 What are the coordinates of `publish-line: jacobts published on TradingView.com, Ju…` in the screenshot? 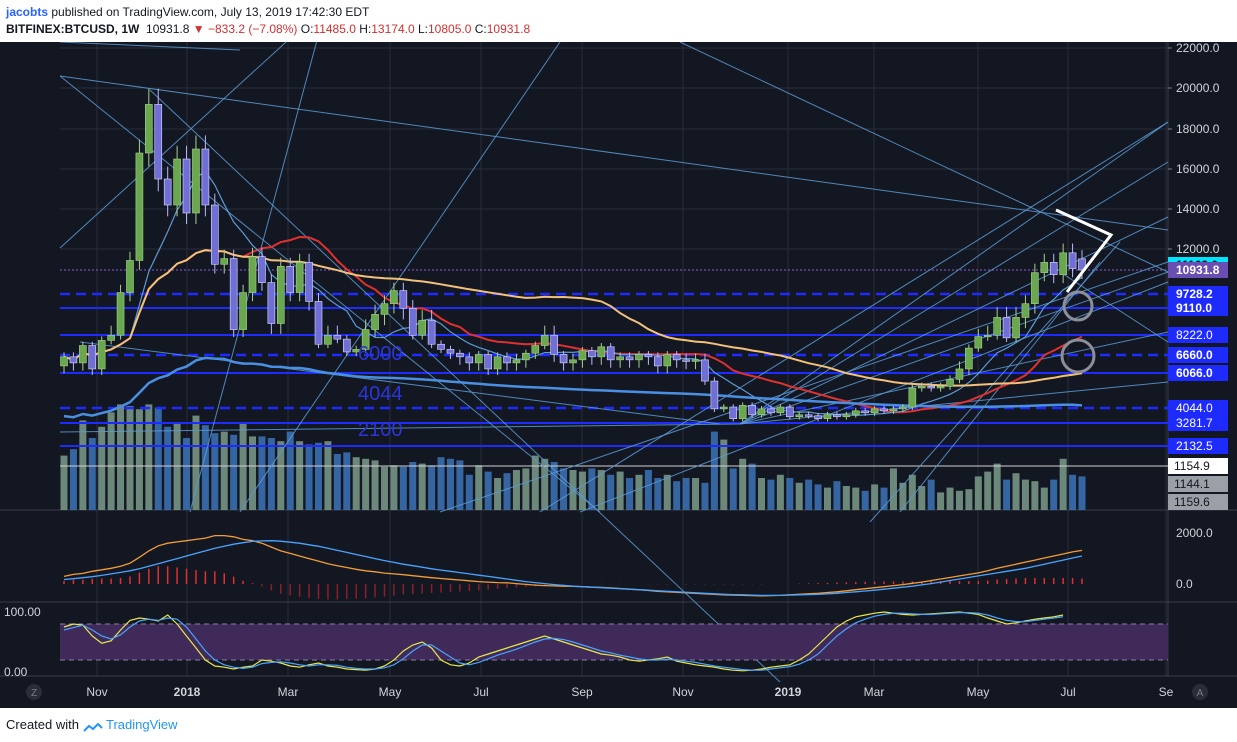 It's located at (187, 12).